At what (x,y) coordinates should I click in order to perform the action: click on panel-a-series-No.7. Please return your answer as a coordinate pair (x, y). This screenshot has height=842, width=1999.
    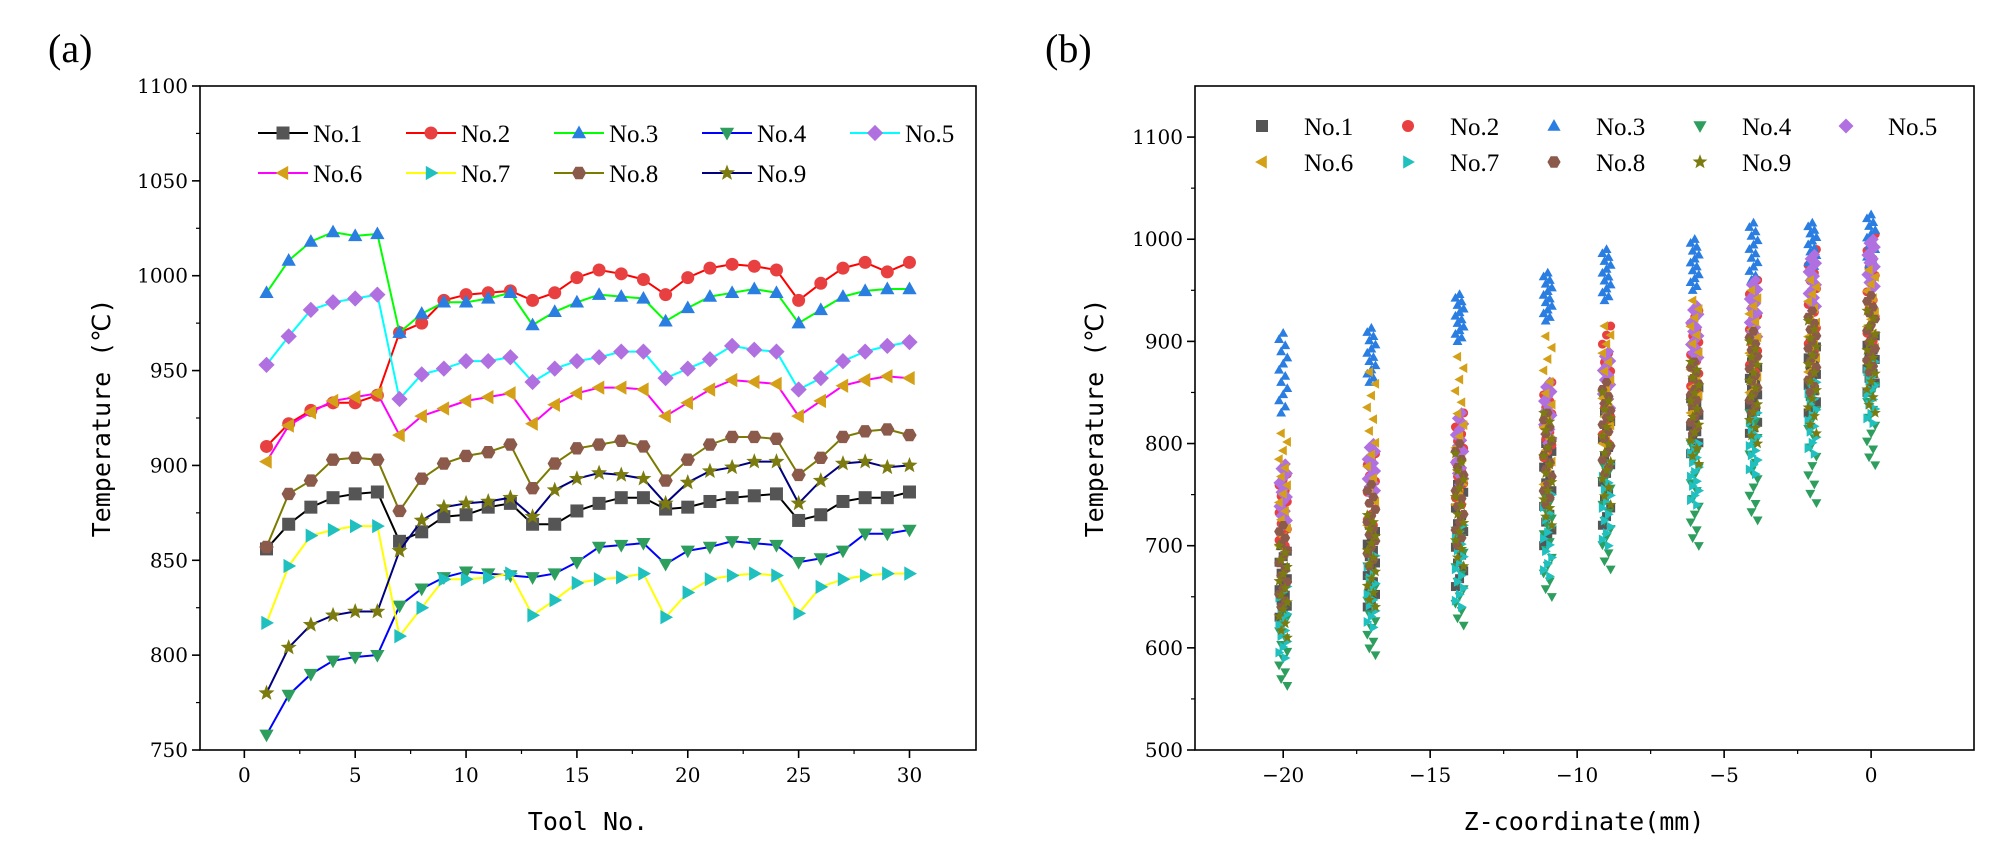
    Looking at the image, I should click on (589, 581).